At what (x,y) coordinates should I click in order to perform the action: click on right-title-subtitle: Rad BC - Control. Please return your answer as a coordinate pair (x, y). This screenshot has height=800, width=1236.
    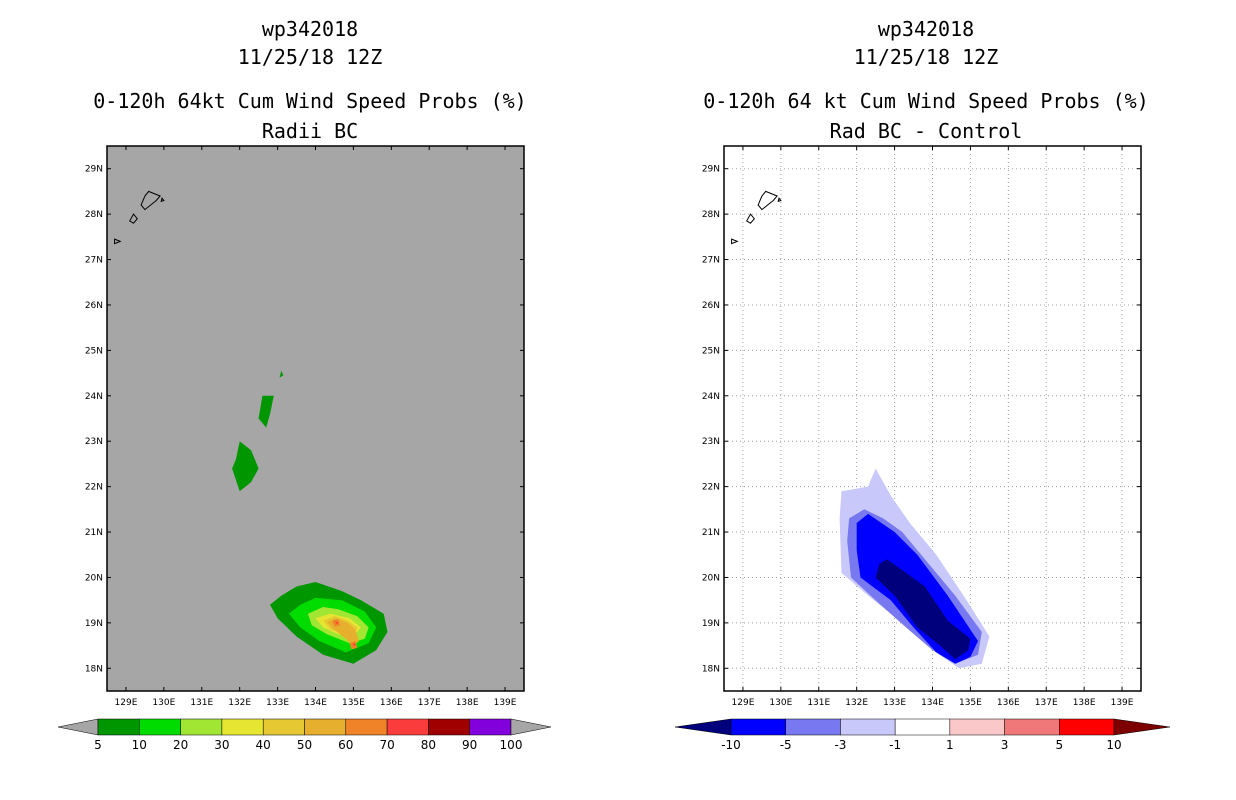
    Looking at the image, I should click on (926, 131).